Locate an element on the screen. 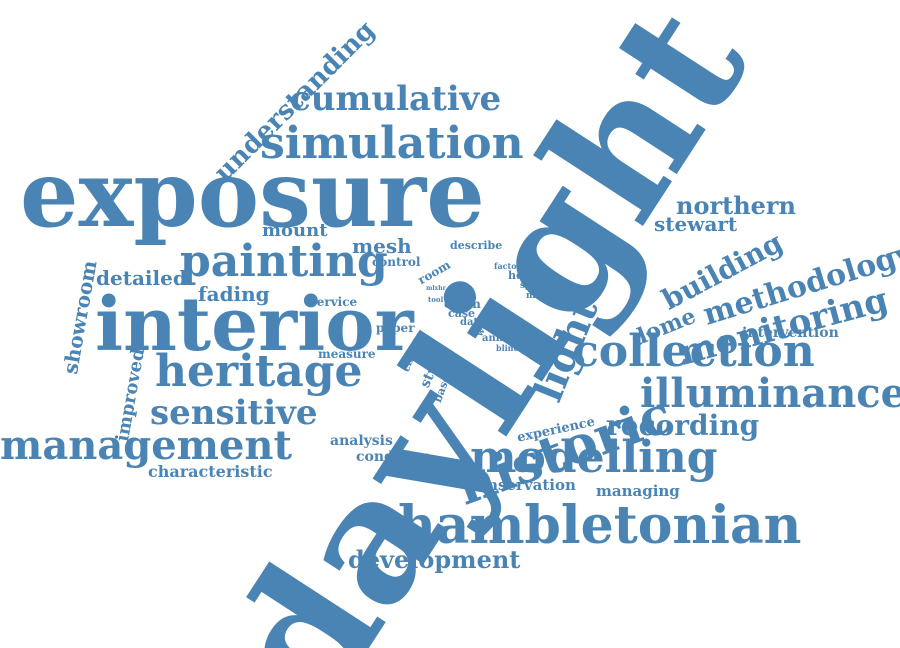 This screenshot has height=648, width=900. word-conservation: conservation is located at coordinates (522, 485).